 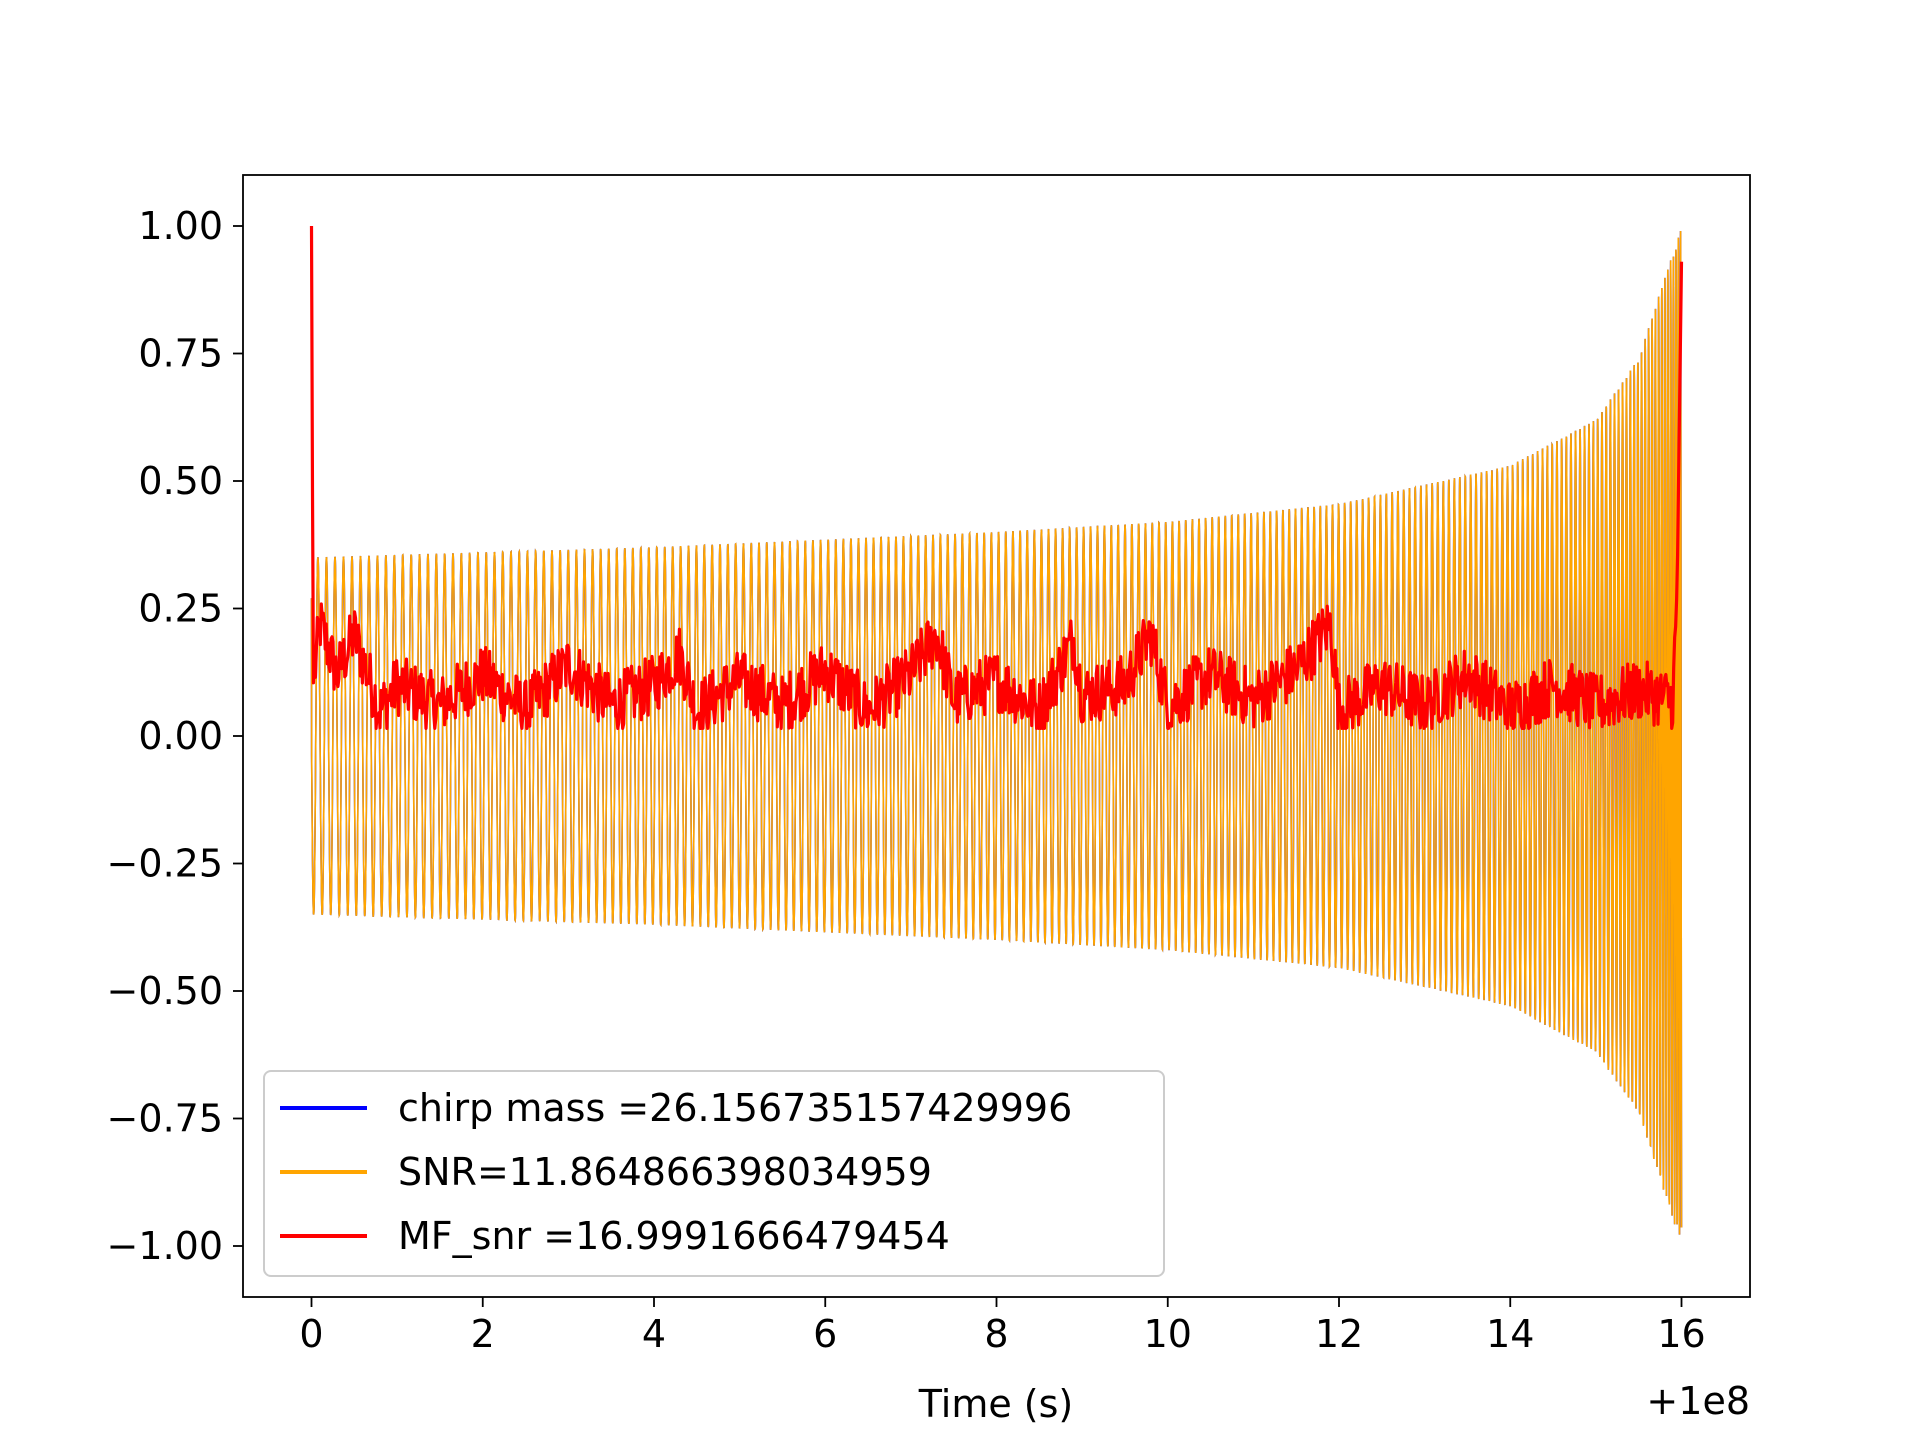 I want to click on x-axis: 0 2 4 6 8 10 12 14 16, so click(x=1002, y=1326).